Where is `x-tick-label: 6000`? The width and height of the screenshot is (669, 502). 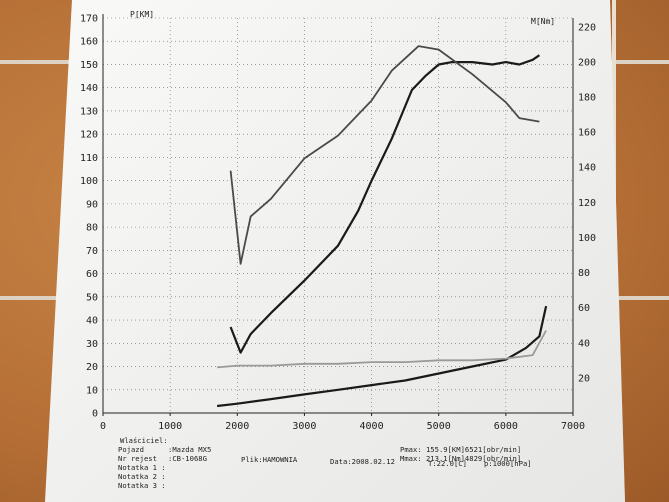 x-tick-label: 6000 is located at coordinates (506, 426).